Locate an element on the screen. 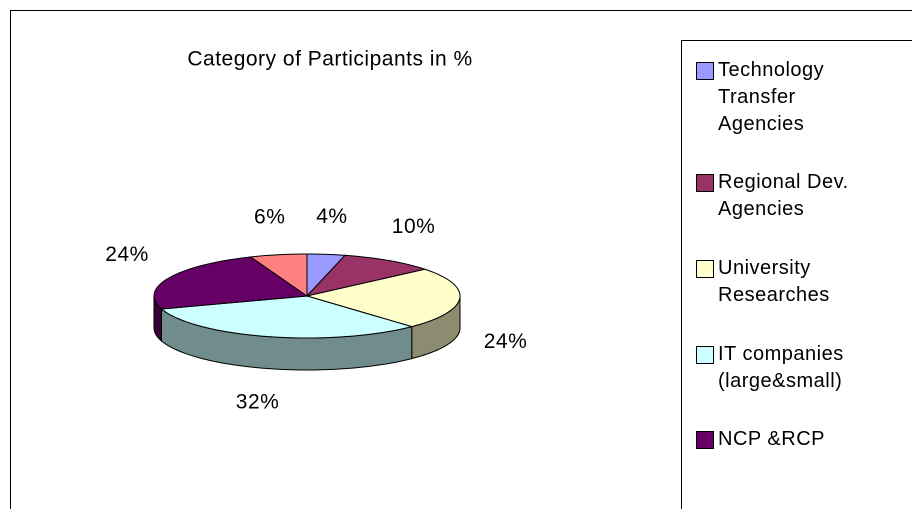 The width and height of the screenshot is (912, 509). legend-label: IT companies (large&small) is located at coordinates (781, 367).